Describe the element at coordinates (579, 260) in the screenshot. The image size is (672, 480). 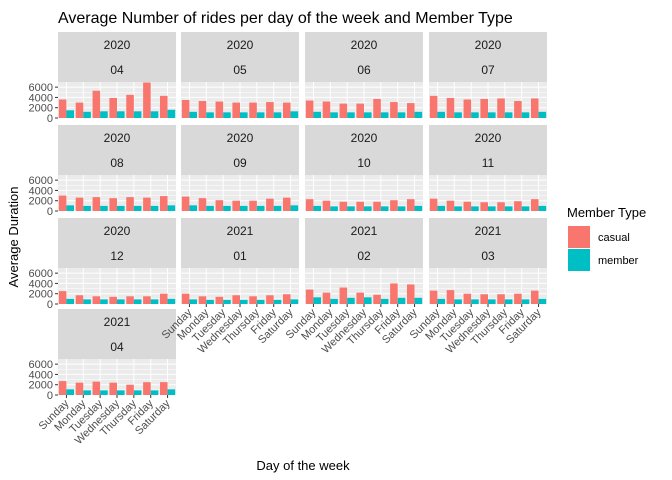
I see `legend-key-member` at that location.